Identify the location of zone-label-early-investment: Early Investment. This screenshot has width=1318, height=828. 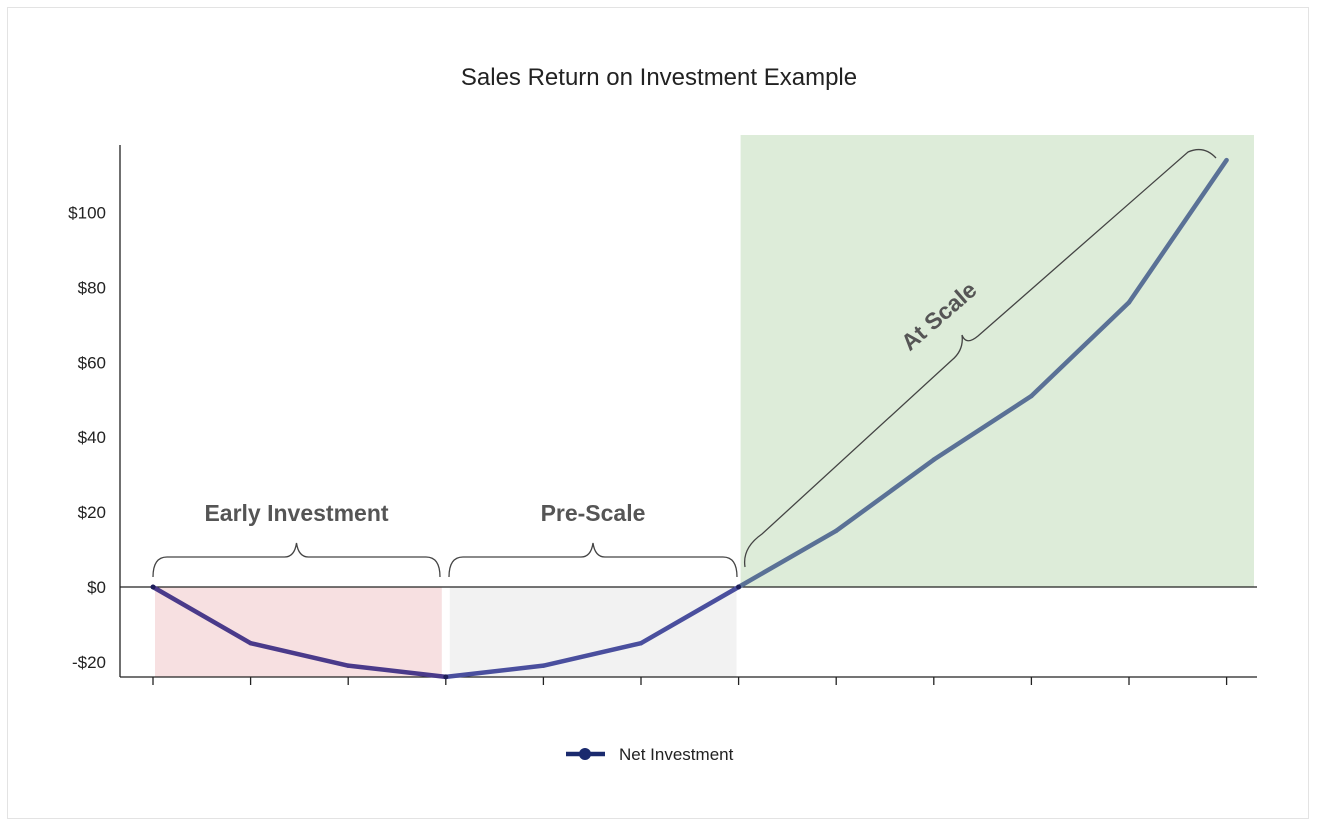
(296, 513).